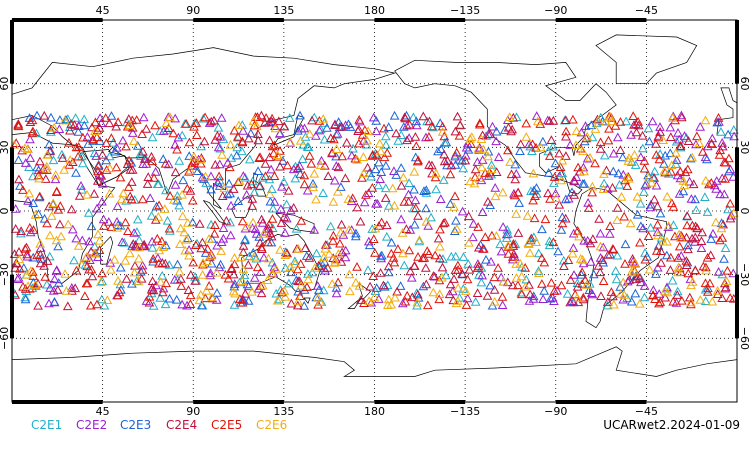 This screenshot has width=750, height=450. I want to click on left-tick-label: 30, so click(5, 147).